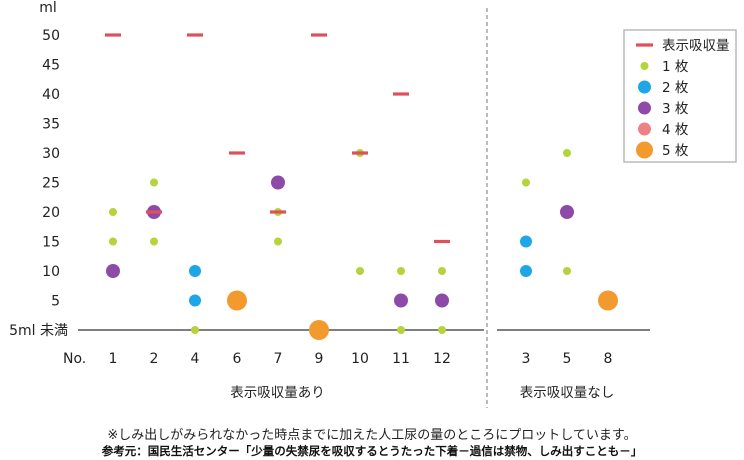 This screenshot has height=460, width=744. Describe the element at coordinates (675, 67) in the screenshot. I see `legend-label: 1 枚` at that location.